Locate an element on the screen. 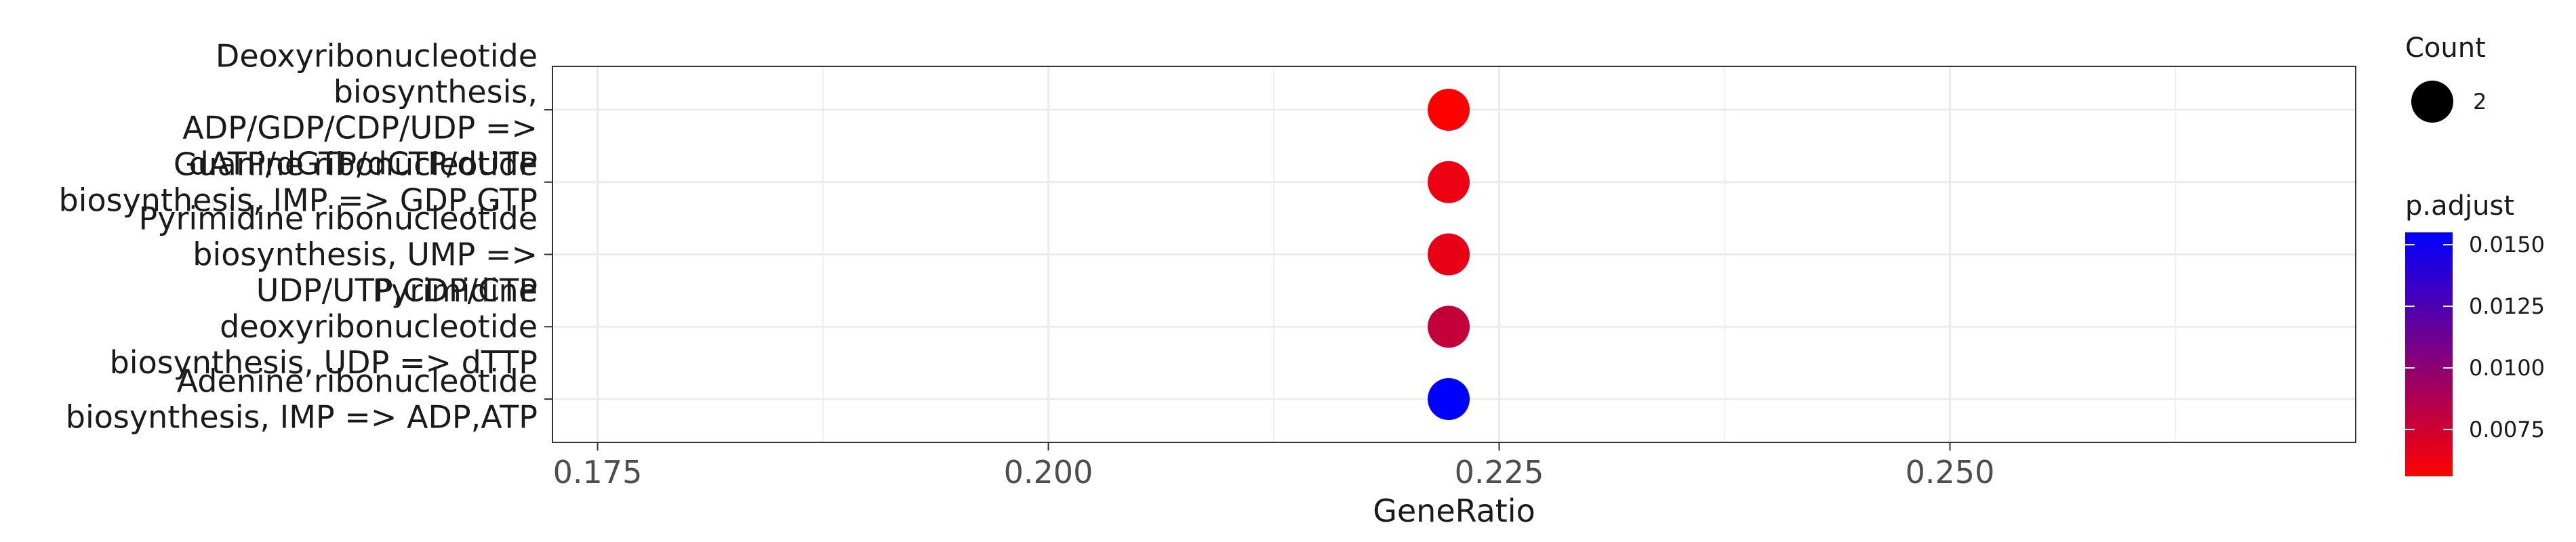 The image size is (2576, 542). x-tick-label: 0.250 is located at coordinates (1950, 472).